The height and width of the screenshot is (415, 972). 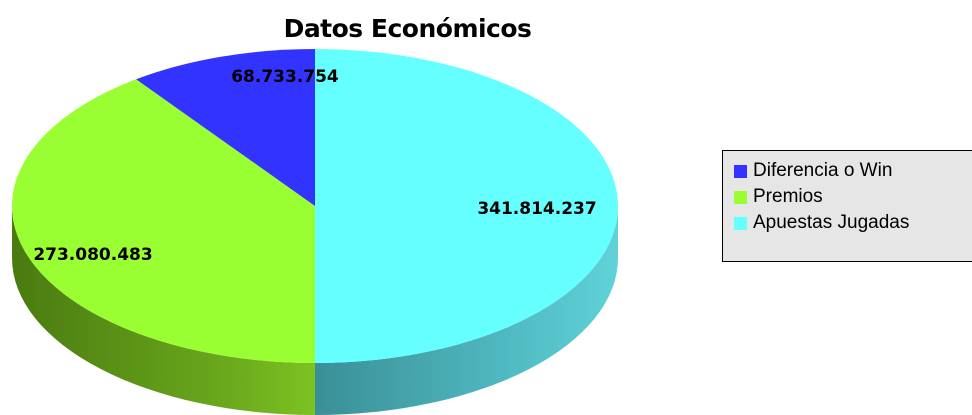 I want to click on data-label-apuestas-jugadas: 341.814.237, so click(x=536, y=209).